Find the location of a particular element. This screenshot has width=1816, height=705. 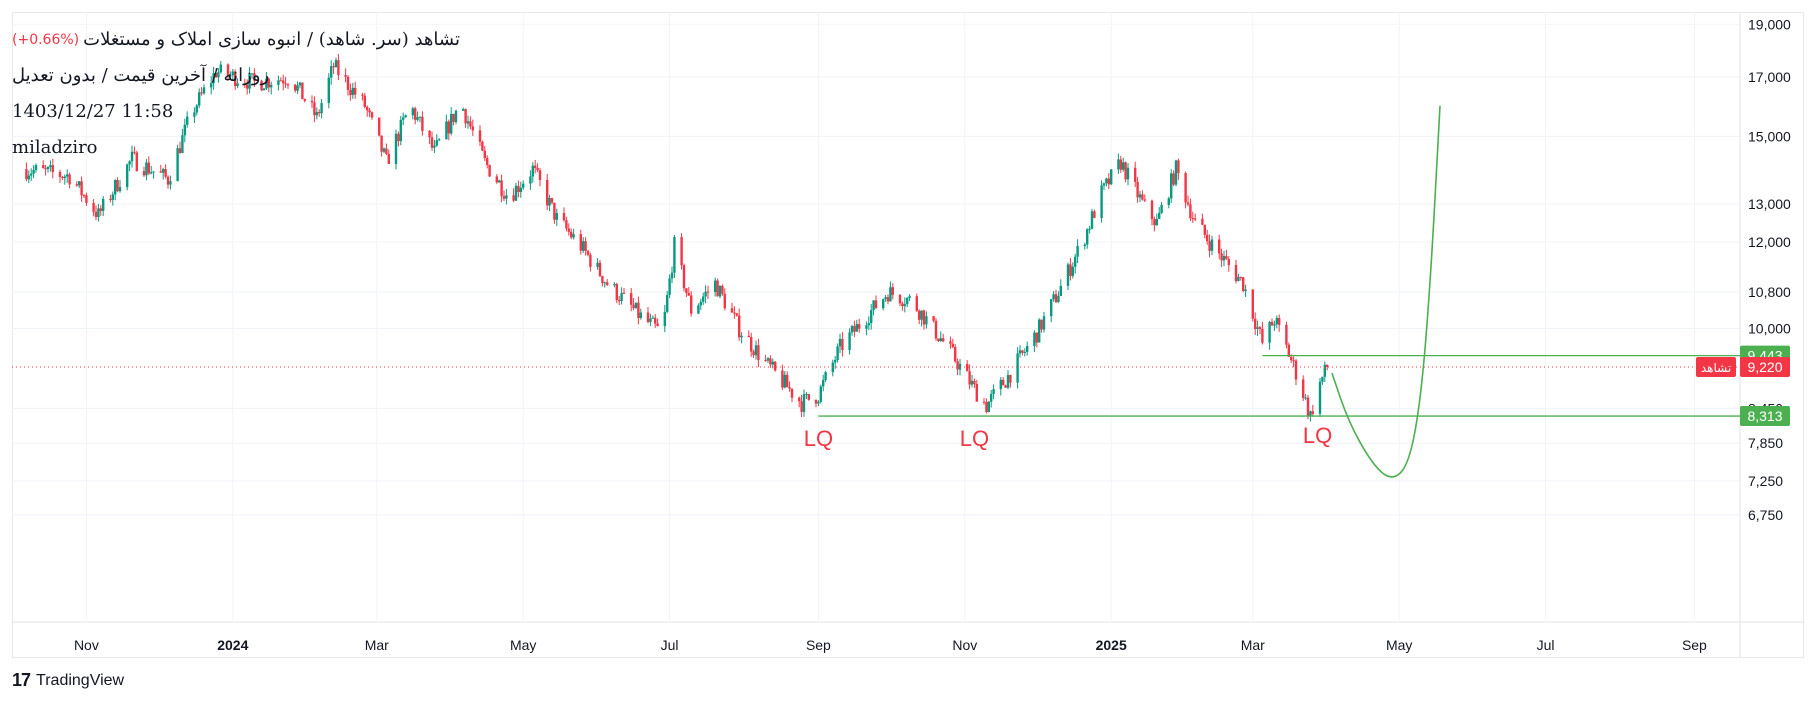

level-price-label: 8,313 is located at coordinates (1764, 416).